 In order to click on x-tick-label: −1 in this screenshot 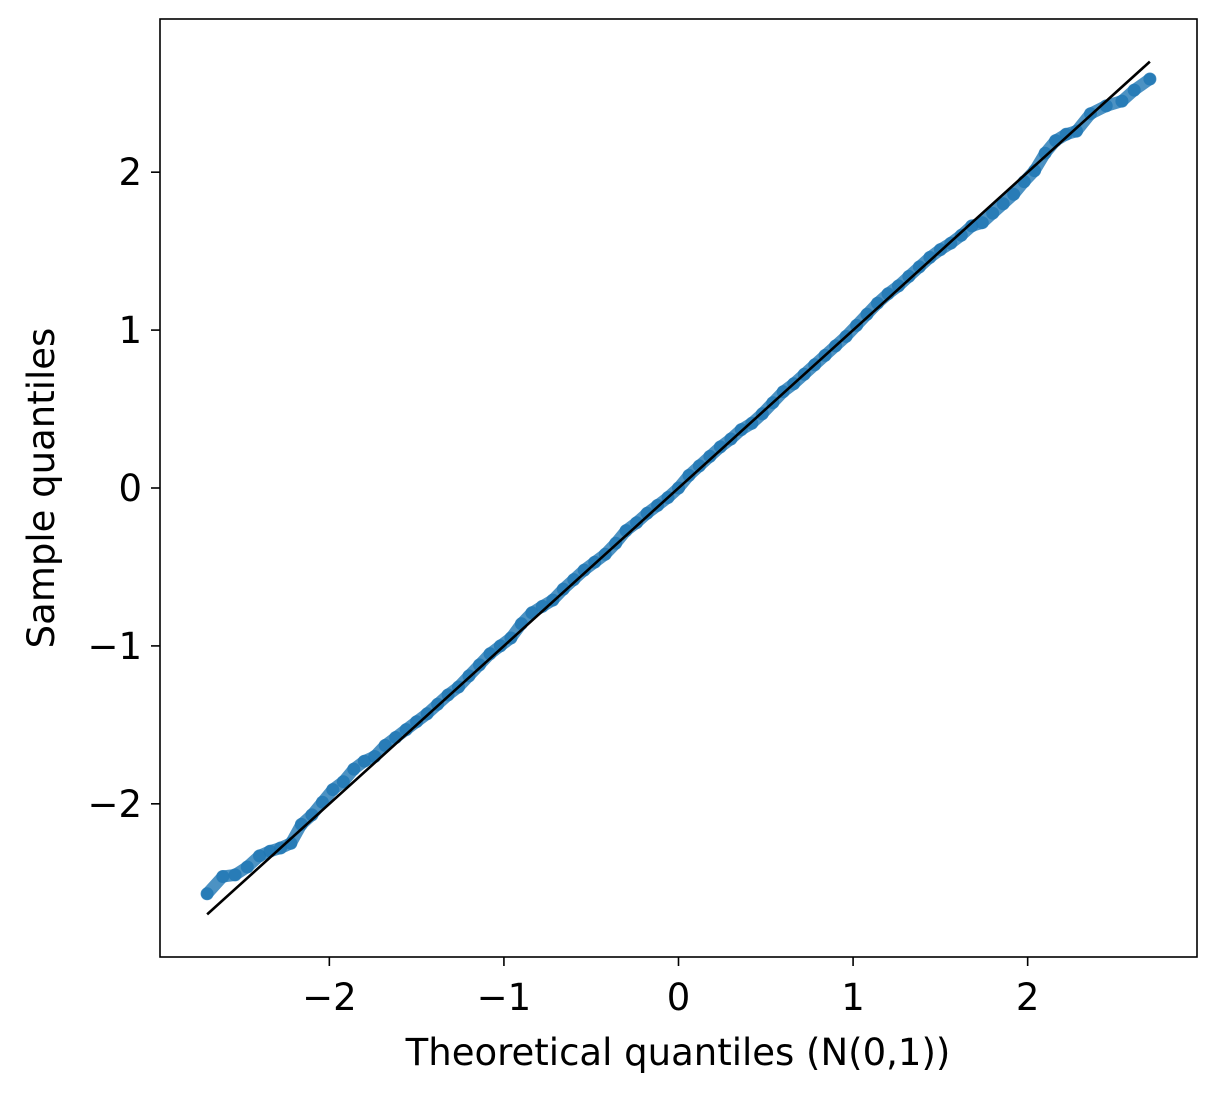, I will do `click(504, 997)`.